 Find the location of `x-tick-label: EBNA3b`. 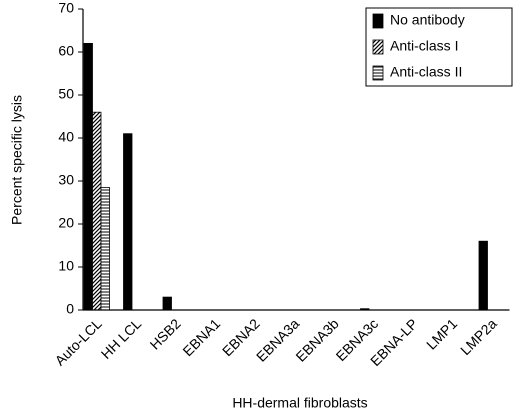

x-tick-label: EBNA3b is located at coordinates (316, 339).